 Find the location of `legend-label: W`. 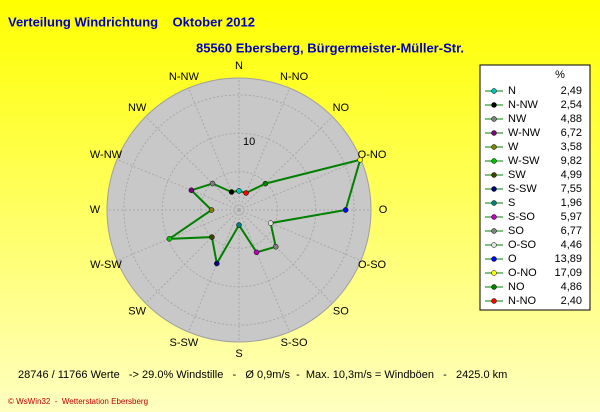

legend-label: W is located at coordinates (513, 147).